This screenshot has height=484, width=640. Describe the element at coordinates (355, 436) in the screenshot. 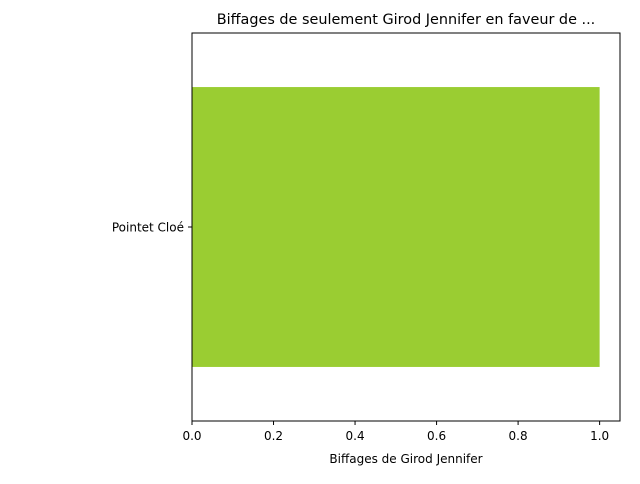

I see `x-tick-label: 0.4` at that location.